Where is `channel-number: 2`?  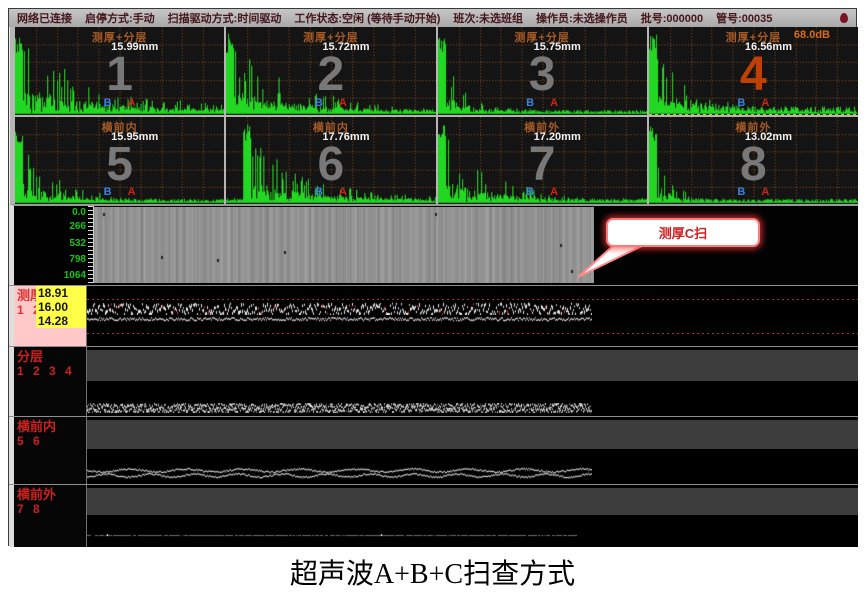
channel-number: 2 is located at coordinates (331, 74).